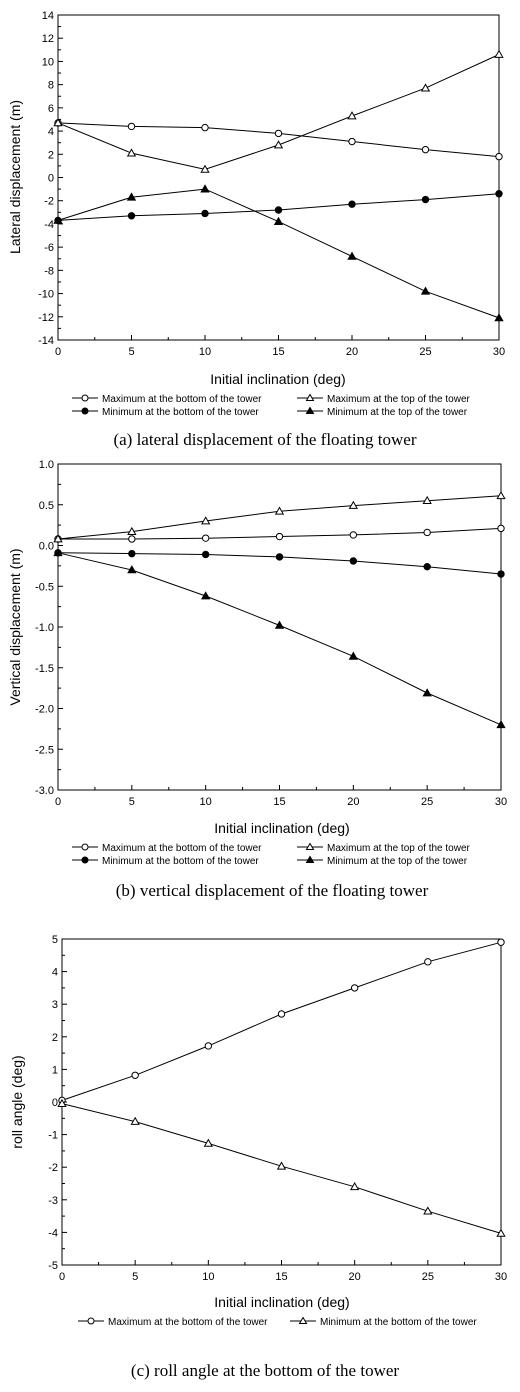 The height and width of the screenshot is (1392, 520). Describe the element at coordinates (279, 802) in the screenshot. I see `panel-b-x-tick-label: 15` at that location.